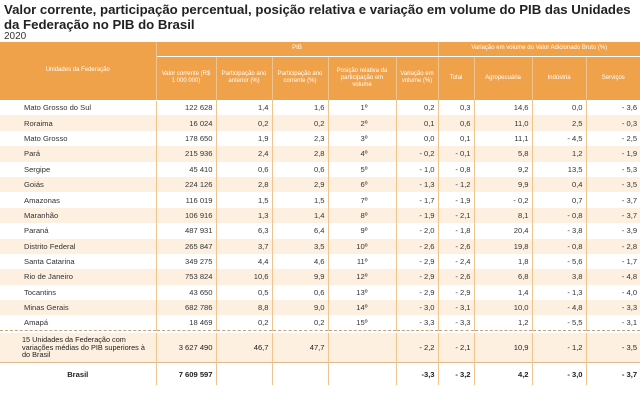 Image resolution: width=640 pixels, height=416 pixels. What do you see at coordinates (503, 78) in the screenshot?
I see `header-agro: Agropecuária` at bounding box center [503, 78].